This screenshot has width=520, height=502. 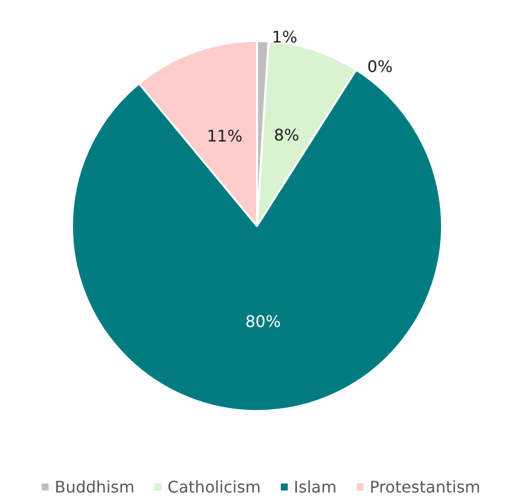 I want to click on data-label: 80%, so click(x=263, y=321).